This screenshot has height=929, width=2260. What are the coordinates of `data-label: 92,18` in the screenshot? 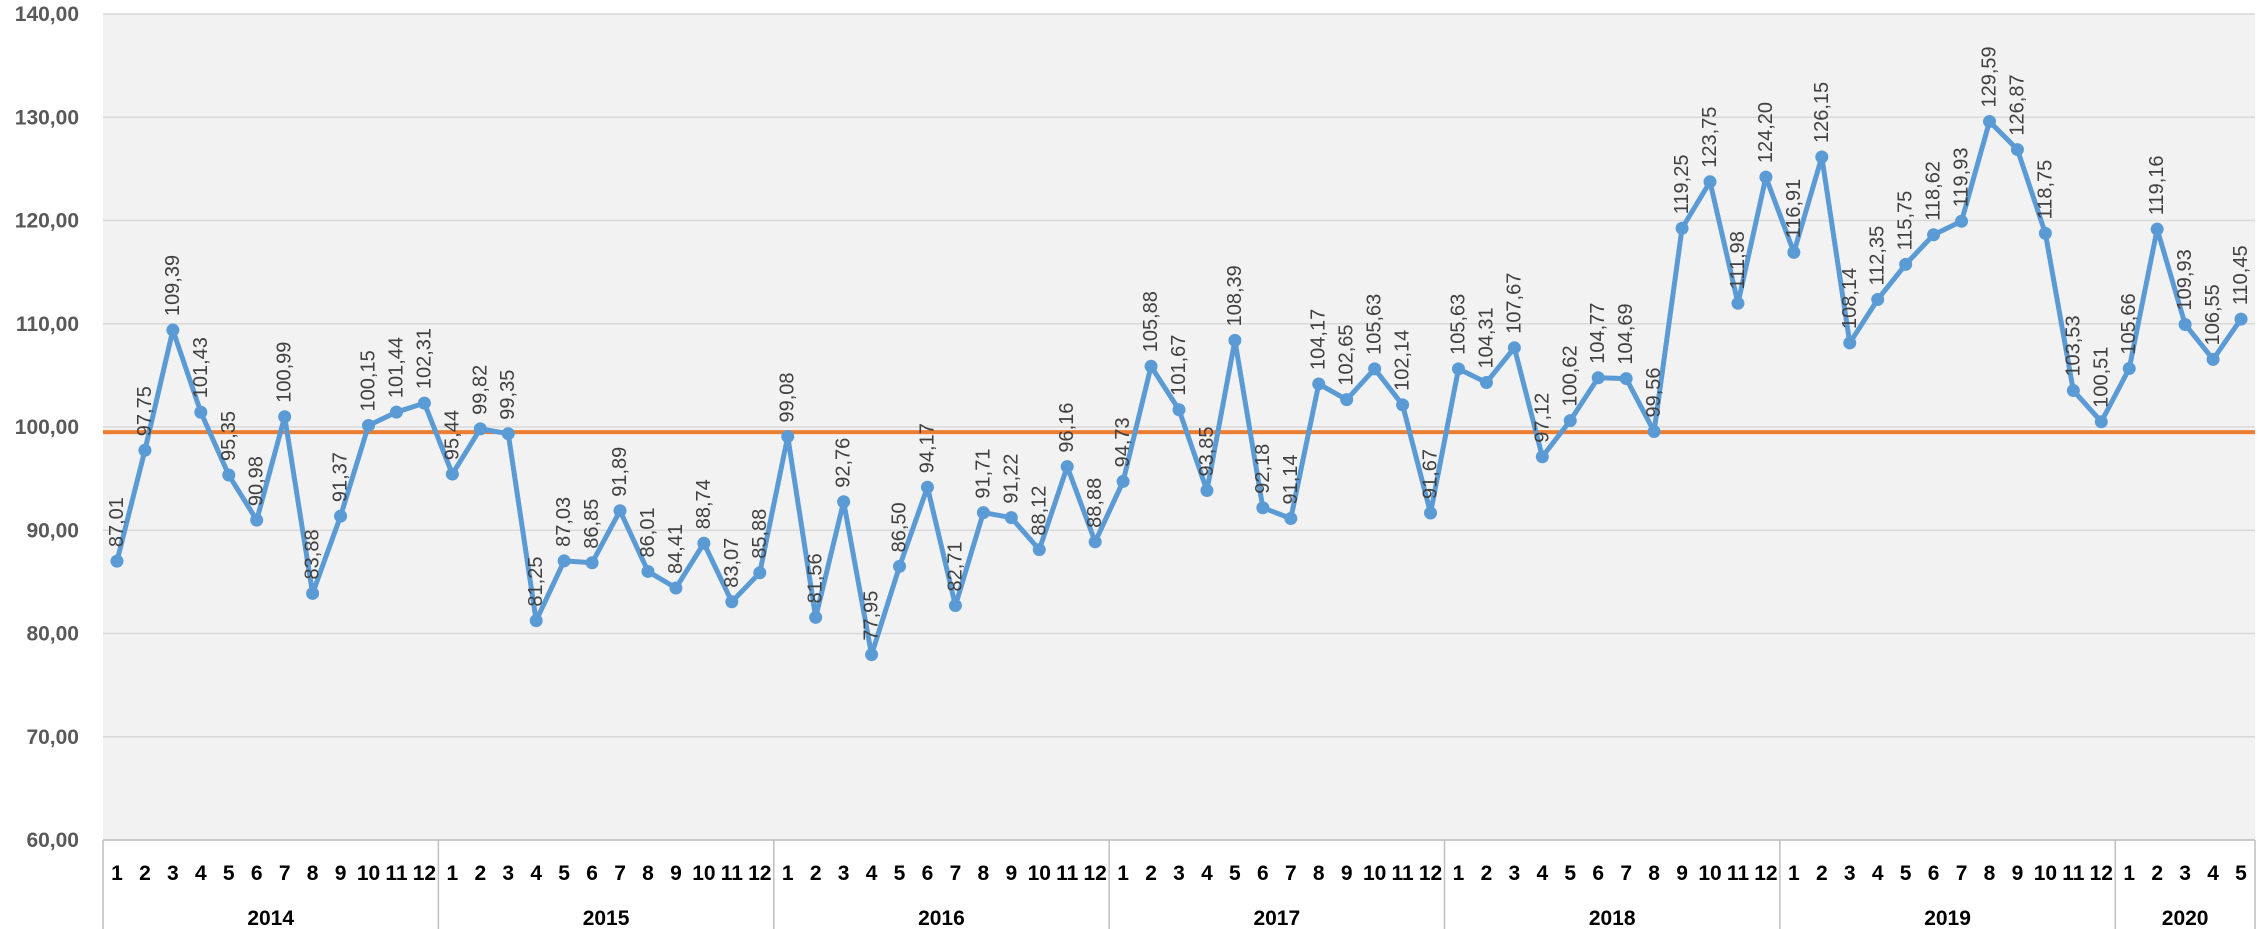 It's located at (1263, 469).